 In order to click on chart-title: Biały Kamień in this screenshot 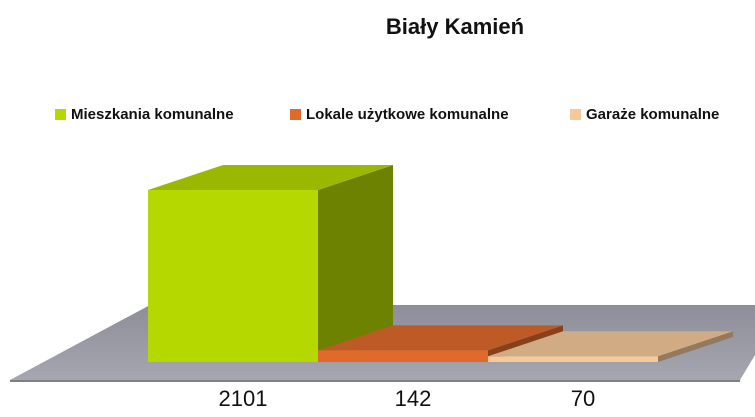, I will do `click(455, 26)`.